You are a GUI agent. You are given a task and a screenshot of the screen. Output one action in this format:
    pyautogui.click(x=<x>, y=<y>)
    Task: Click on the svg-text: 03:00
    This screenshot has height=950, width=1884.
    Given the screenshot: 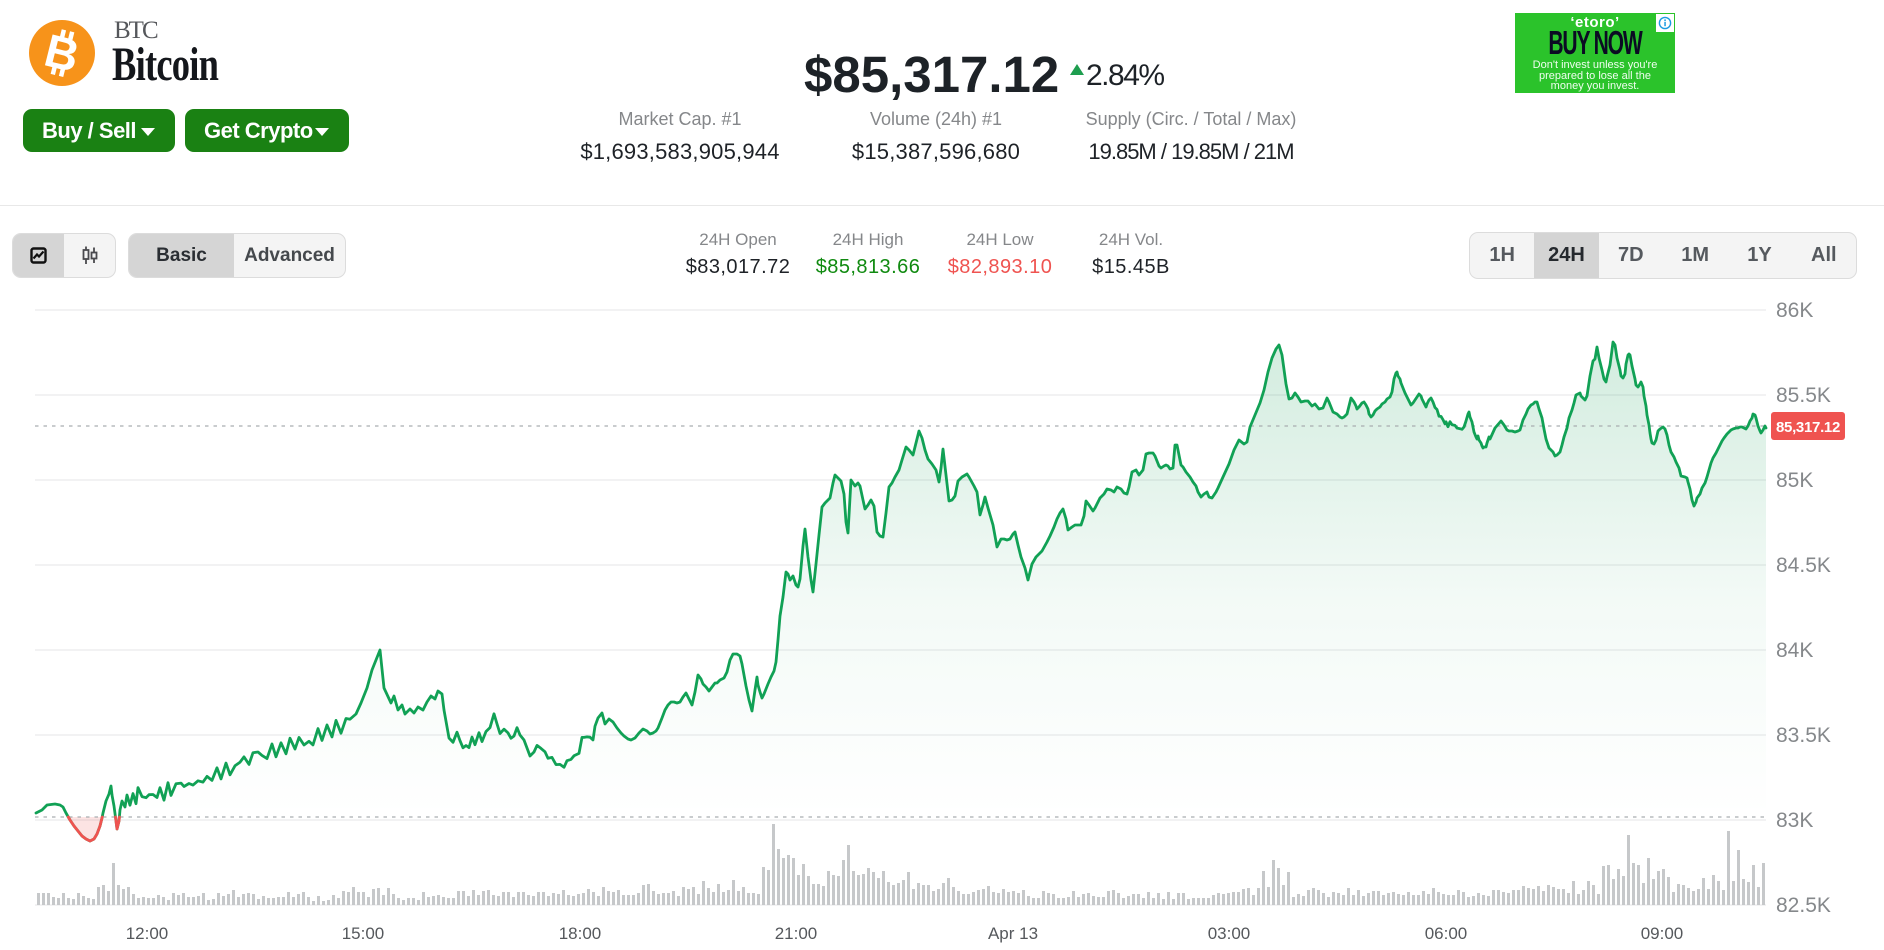 What is the action you would take?
    pyautogui.click(x=1229, y=933)
    